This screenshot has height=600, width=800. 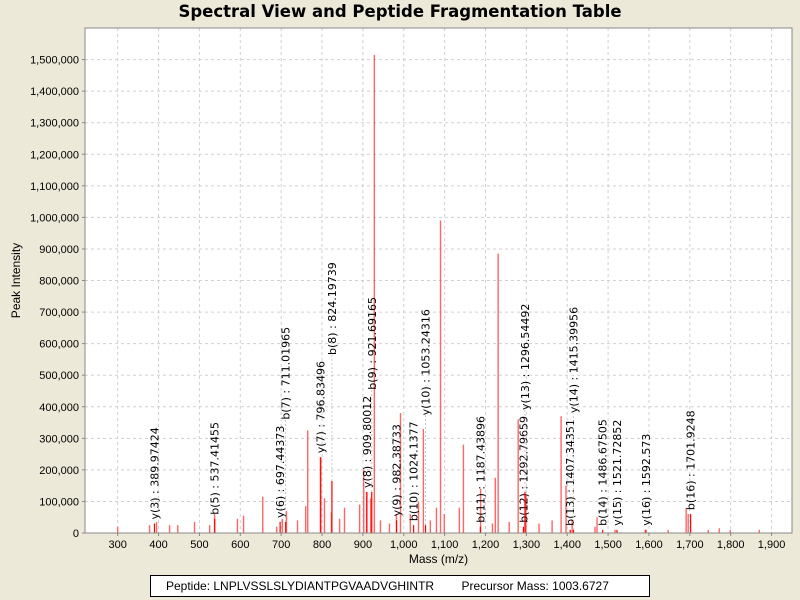 I want to click on x-tick-label: 500, so click(x=199, y=545).